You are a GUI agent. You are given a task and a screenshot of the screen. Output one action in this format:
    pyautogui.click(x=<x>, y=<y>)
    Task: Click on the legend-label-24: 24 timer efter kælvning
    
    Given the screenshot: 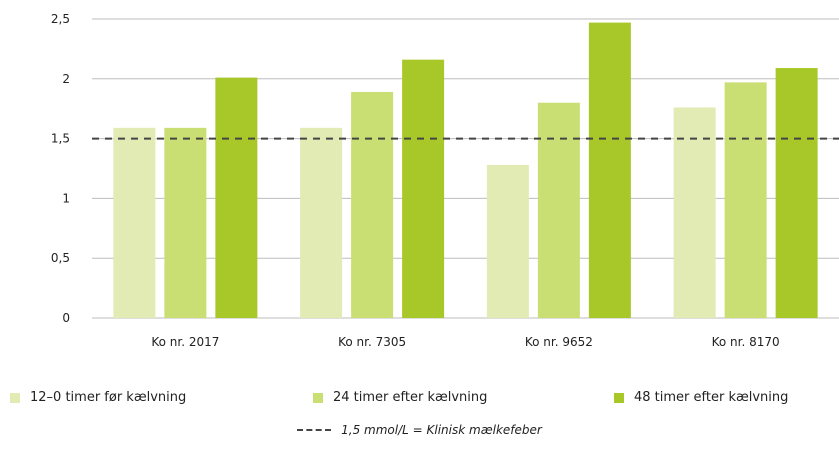 What is the action you would take?
    pyautogui.click(x=410, y=397)
    